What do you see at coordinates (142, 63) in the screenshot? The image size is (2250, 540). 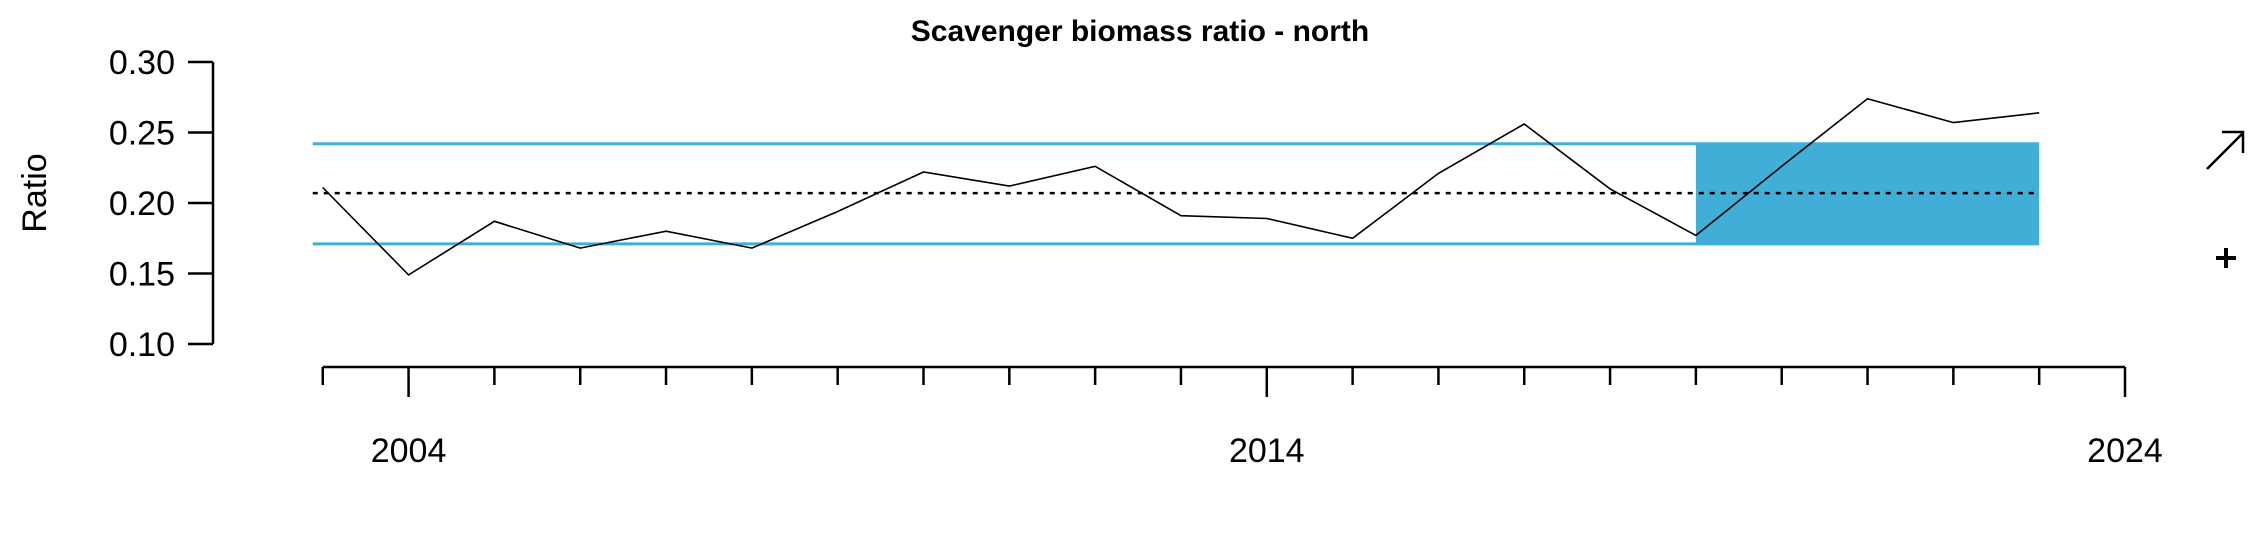 I see `y-tick-label: 0.30` at bounding box center [142, 63].